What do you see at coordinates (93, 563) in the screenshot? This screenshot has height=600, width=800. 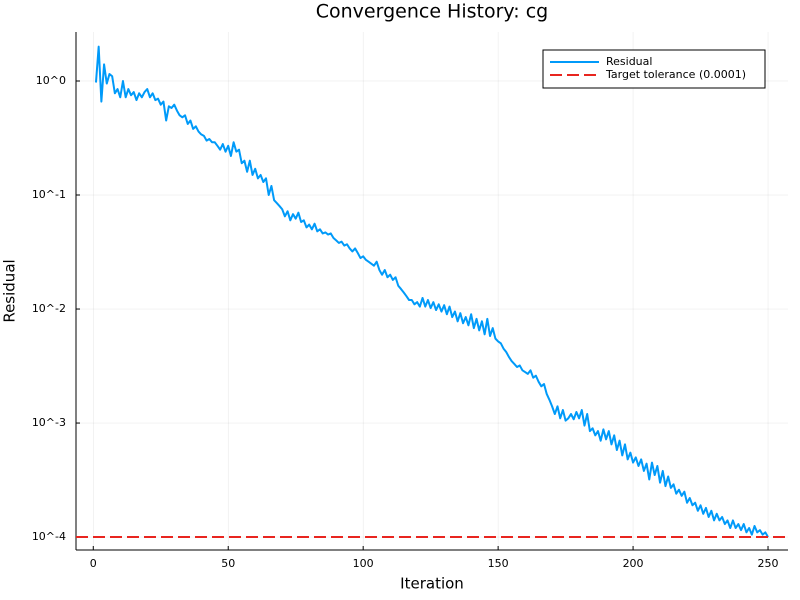 I see `x-tick-label: 0` at bounding box center [93, 563].